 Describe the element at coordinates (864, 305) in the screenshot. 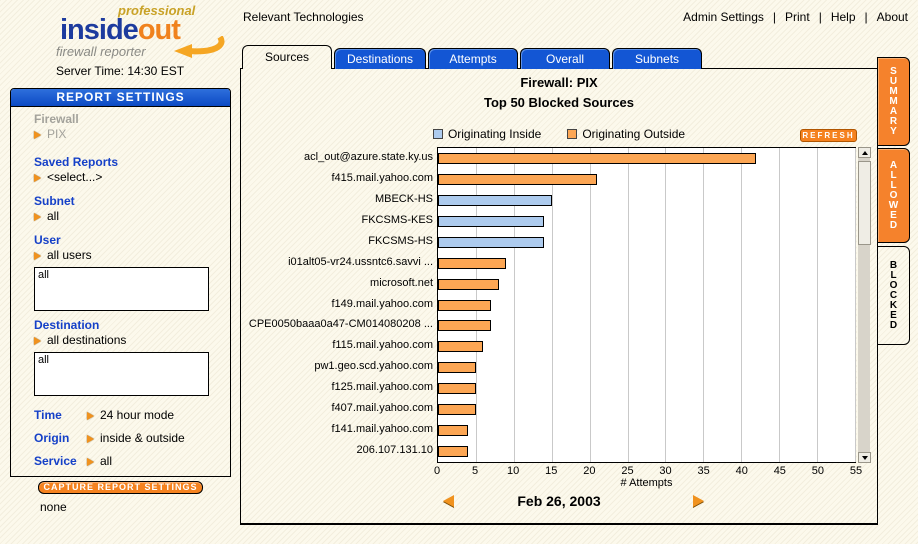

I see `chart-scrollbar` at that location.